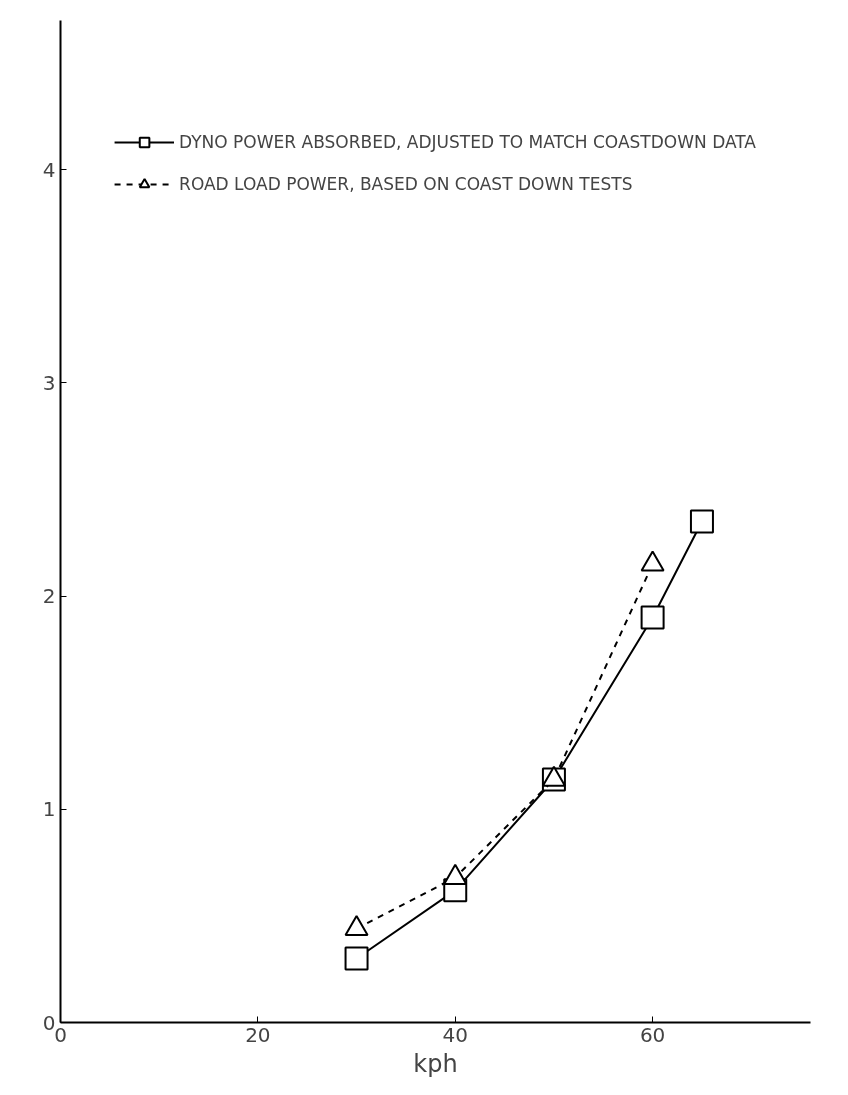  What do you see at coordinates (467, 142) in the screenshot?
I see `legend-label: DYNO POWER ABSORBED, ADJUSTED TO MATCH COASTDOWN DATA` at bounding box center [467, 142].